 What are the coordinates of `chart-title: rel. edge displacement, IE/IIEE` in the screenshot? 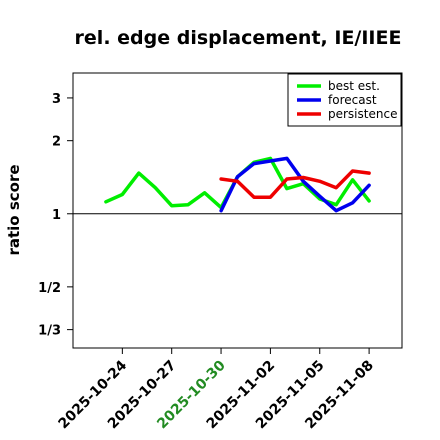 It's located at (238, 38).